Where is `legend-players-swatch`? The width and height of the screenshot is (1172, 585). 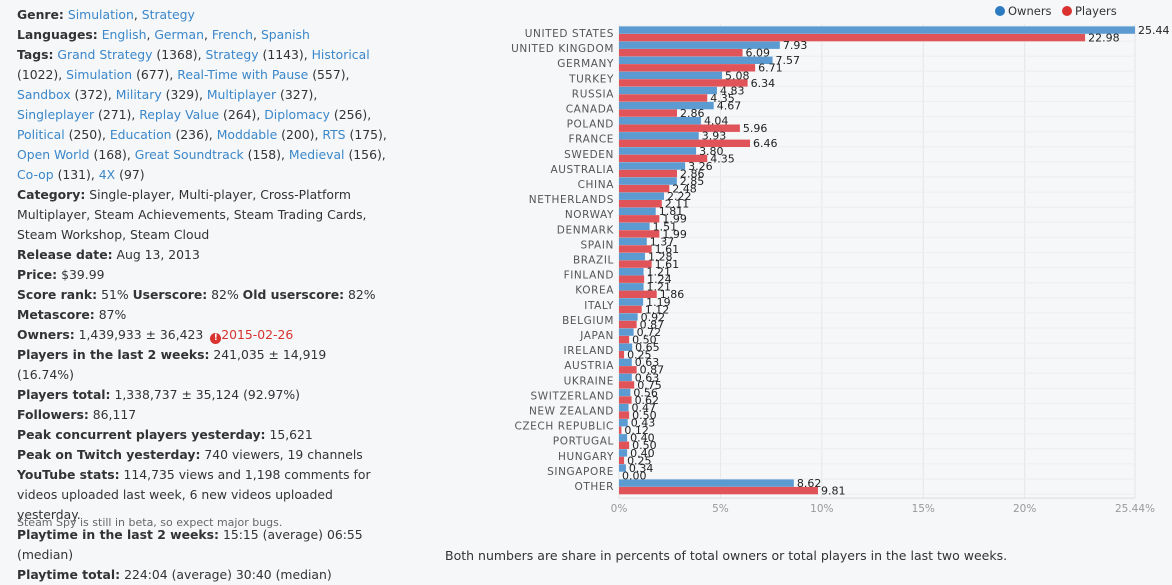 legend-players-swatch is located at coordinates (1067, 11).